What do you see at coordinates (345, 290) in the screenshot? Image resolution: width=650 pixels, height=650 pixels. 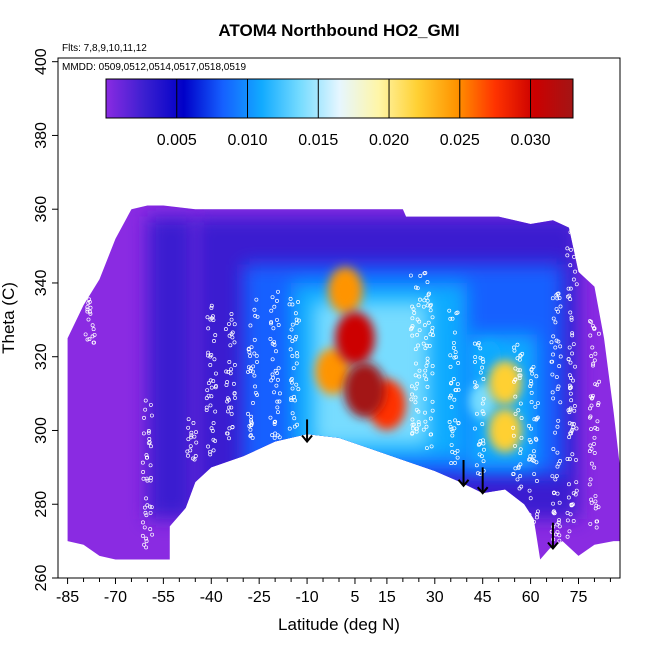 I see `heat-hotspot` at bounding box center [345, 290].